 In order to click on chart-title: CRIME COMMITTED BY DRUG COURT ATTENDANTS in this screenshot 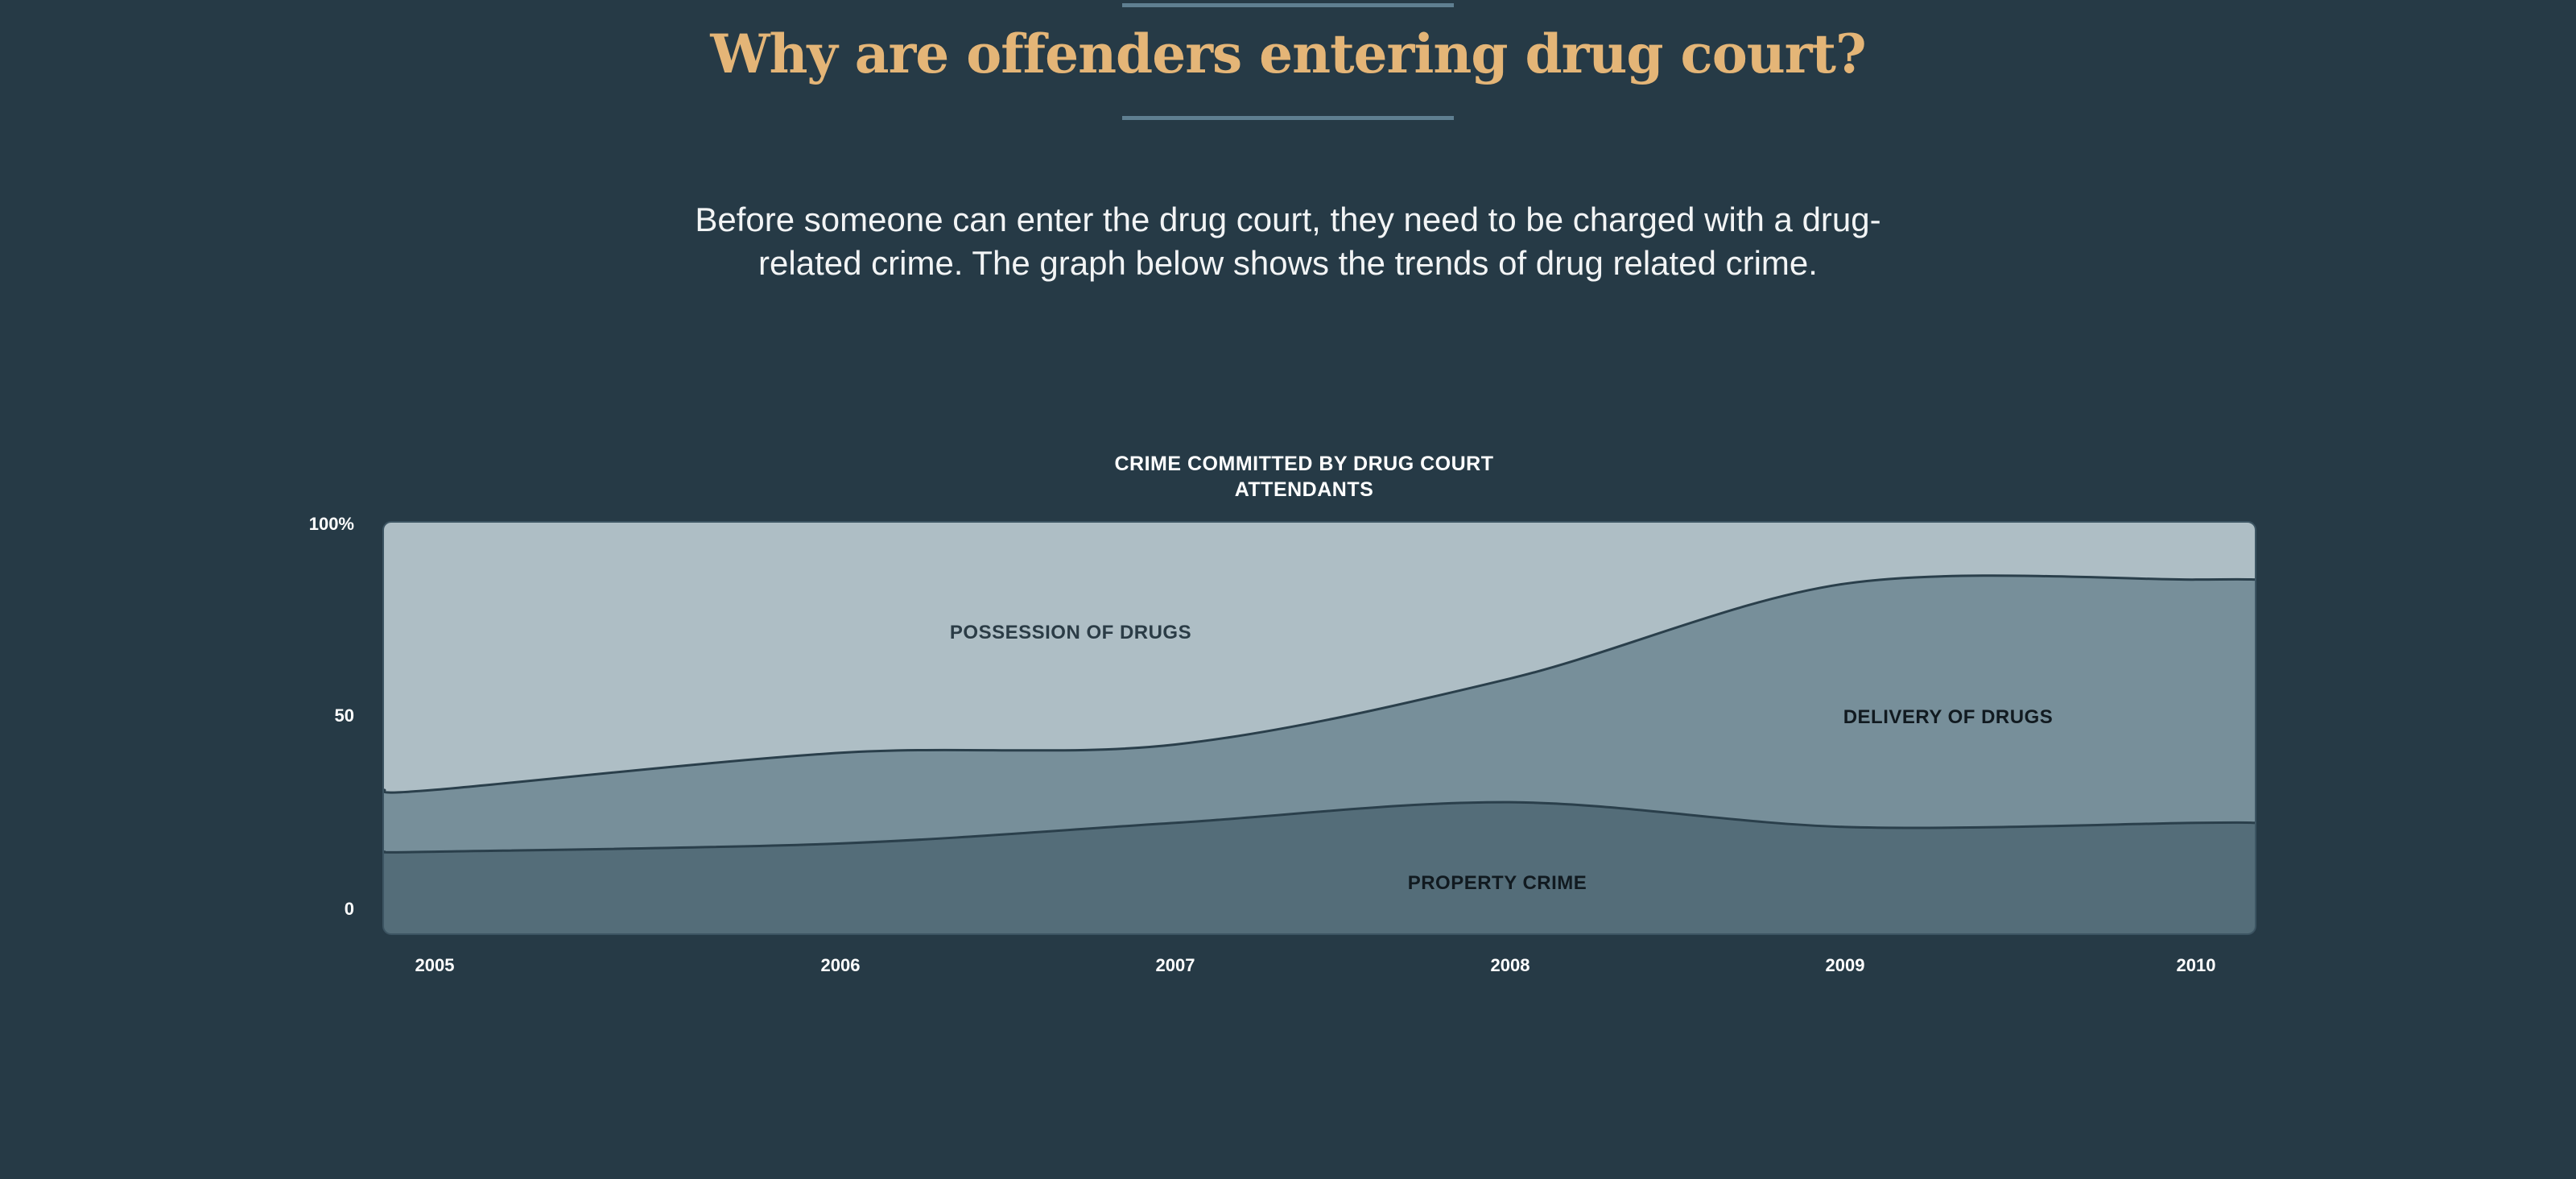, I will do `click(1304, 477)`.